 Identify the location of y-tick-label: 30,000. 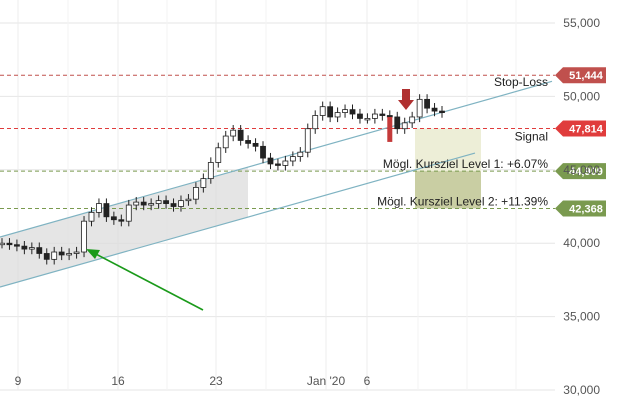
(581, 390).